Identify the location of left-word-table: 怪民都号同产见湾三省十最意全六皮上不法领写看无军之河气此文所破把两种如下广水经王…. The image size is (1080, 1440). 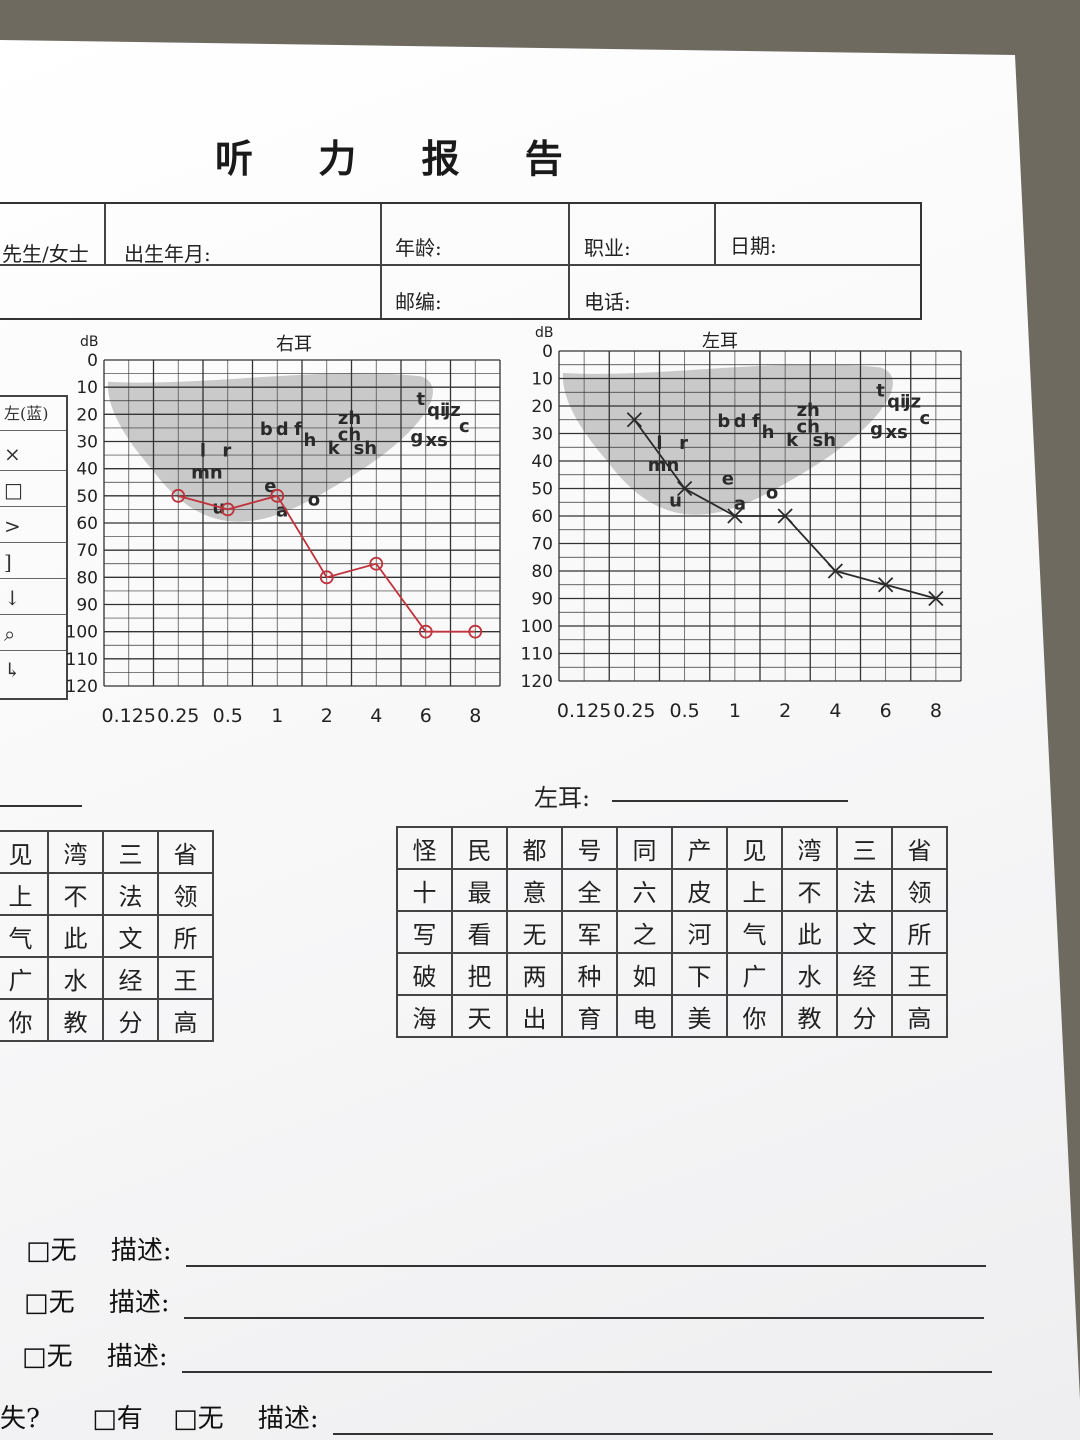
(672, 932).